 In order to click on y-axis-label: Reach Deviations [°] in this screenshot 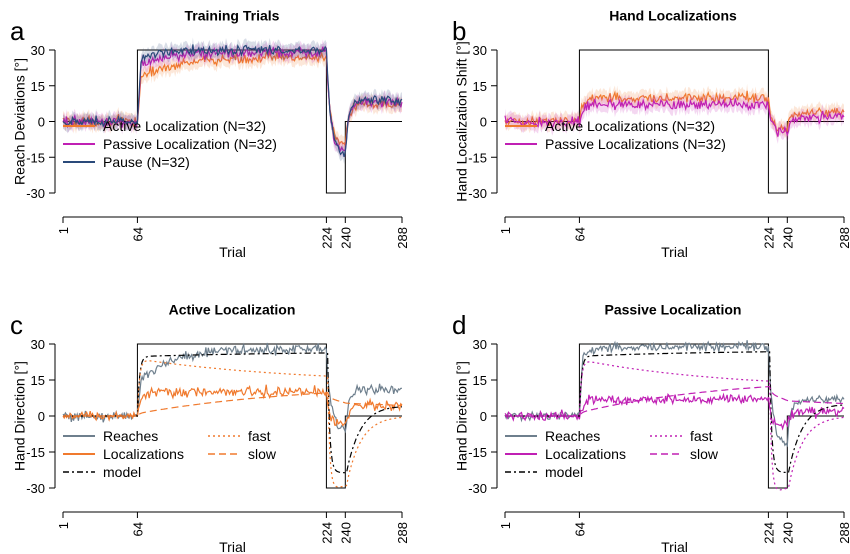, I will do `click(19, 121)`.